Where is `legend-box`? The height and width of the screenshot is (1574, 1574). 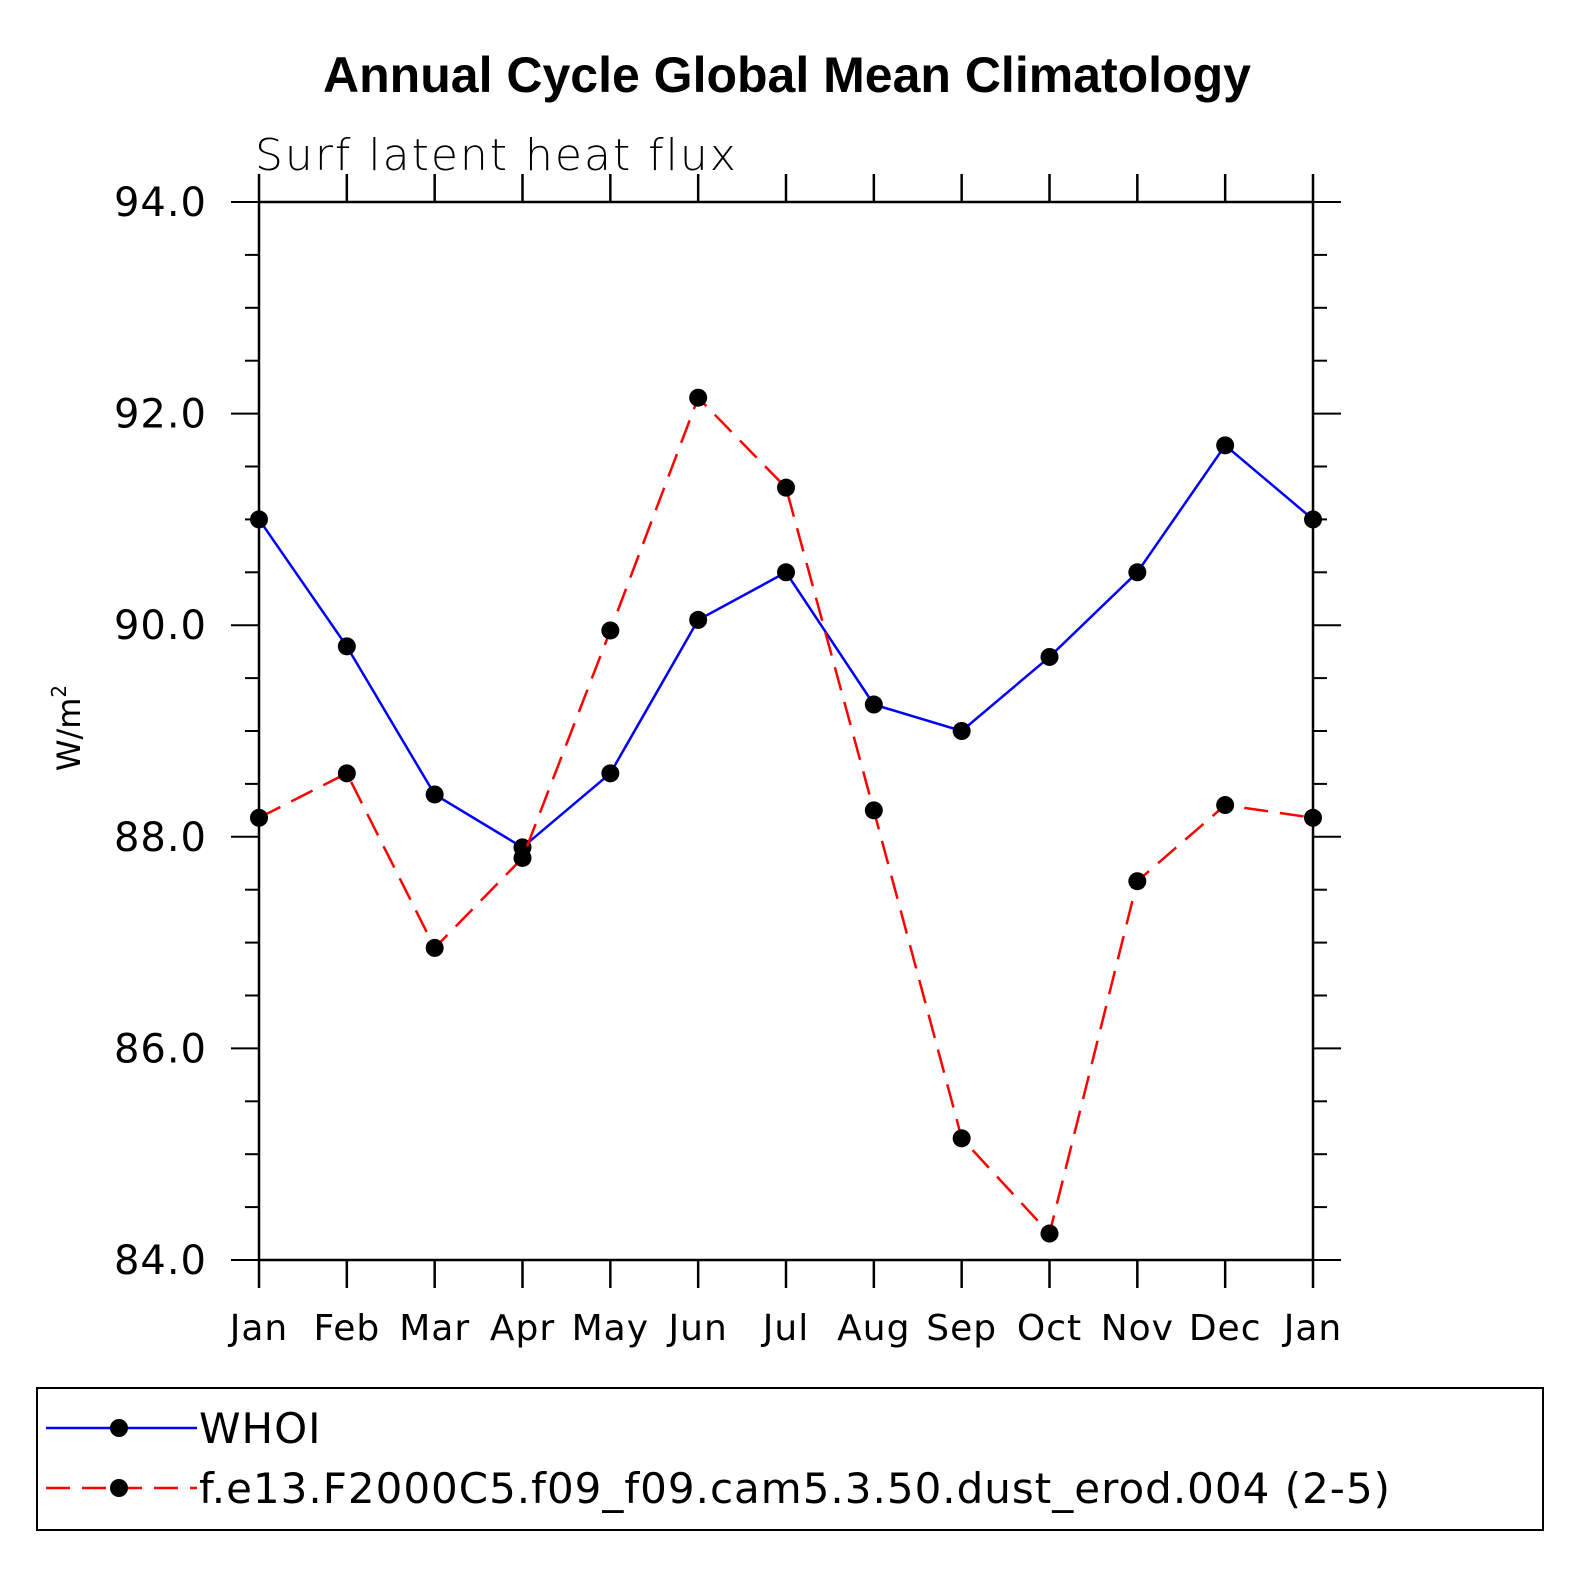
legend-box is located at coordinates (790, 1459).